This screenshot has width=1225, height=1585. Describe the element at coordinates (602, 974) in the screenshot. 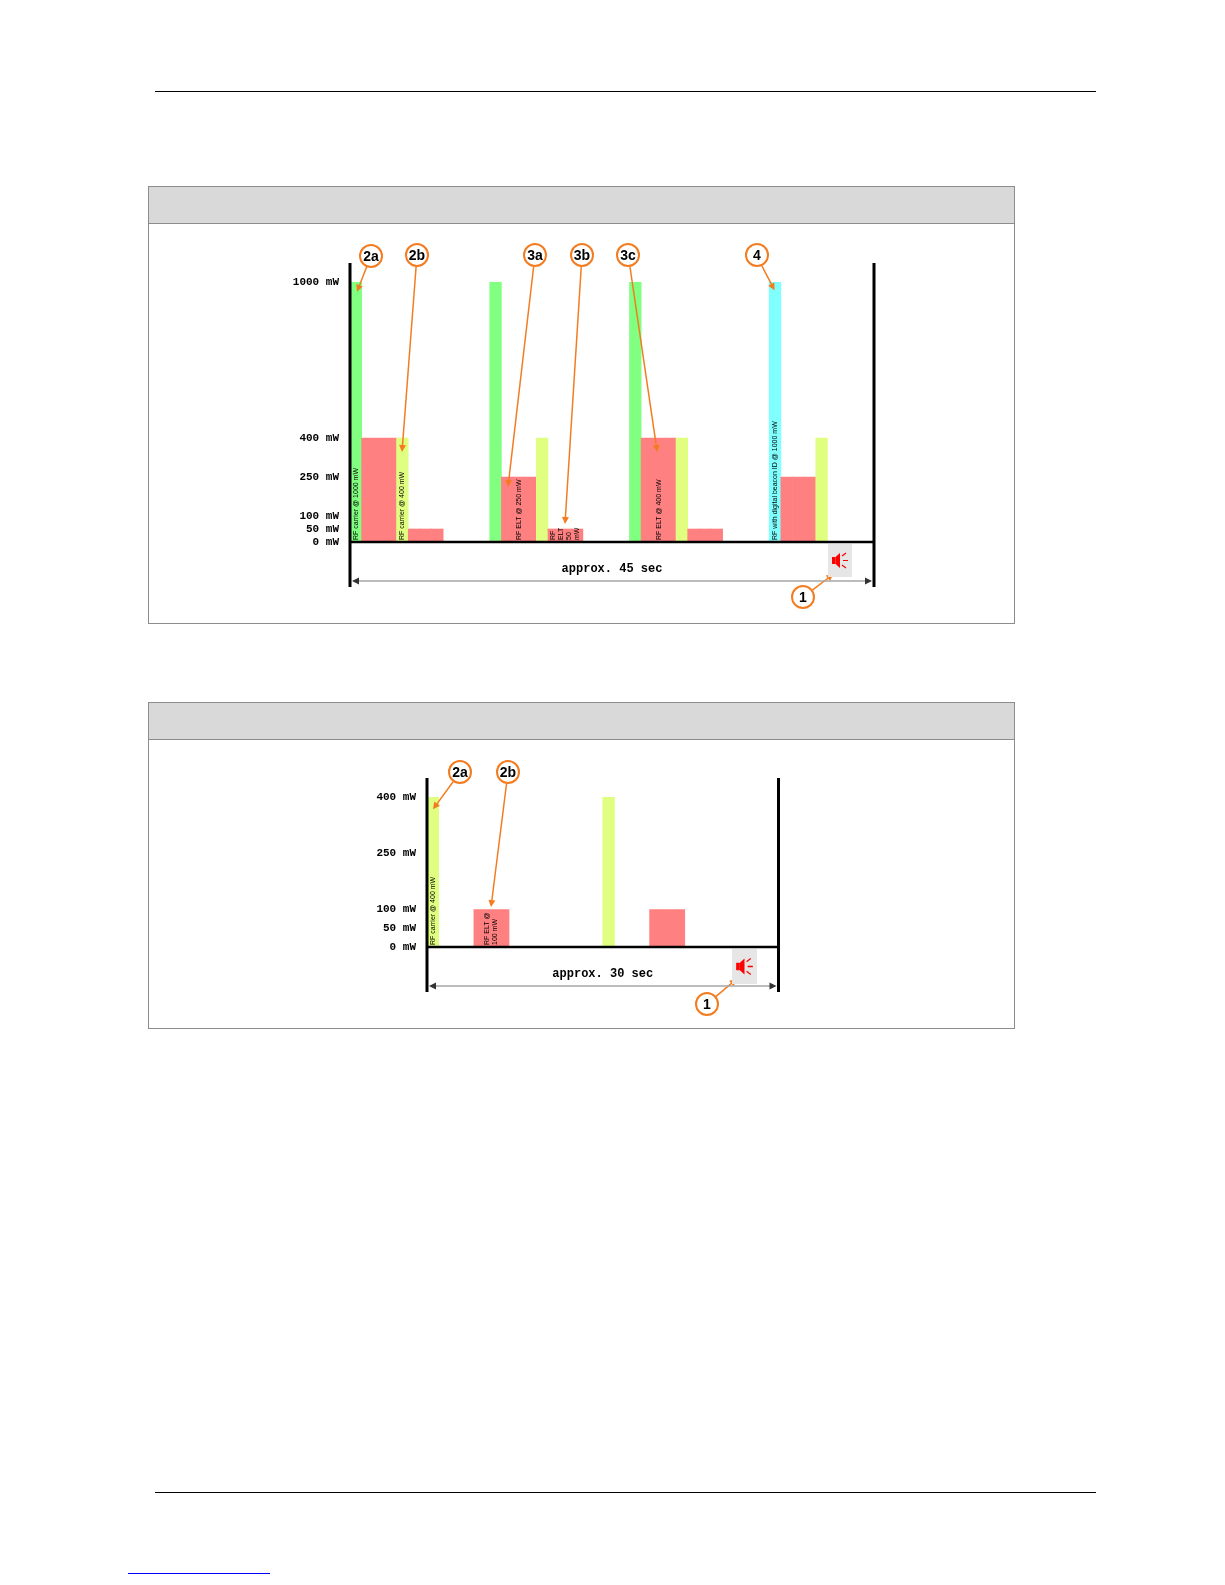

I see `x-axis-title: approx. 30 sec` at that location.